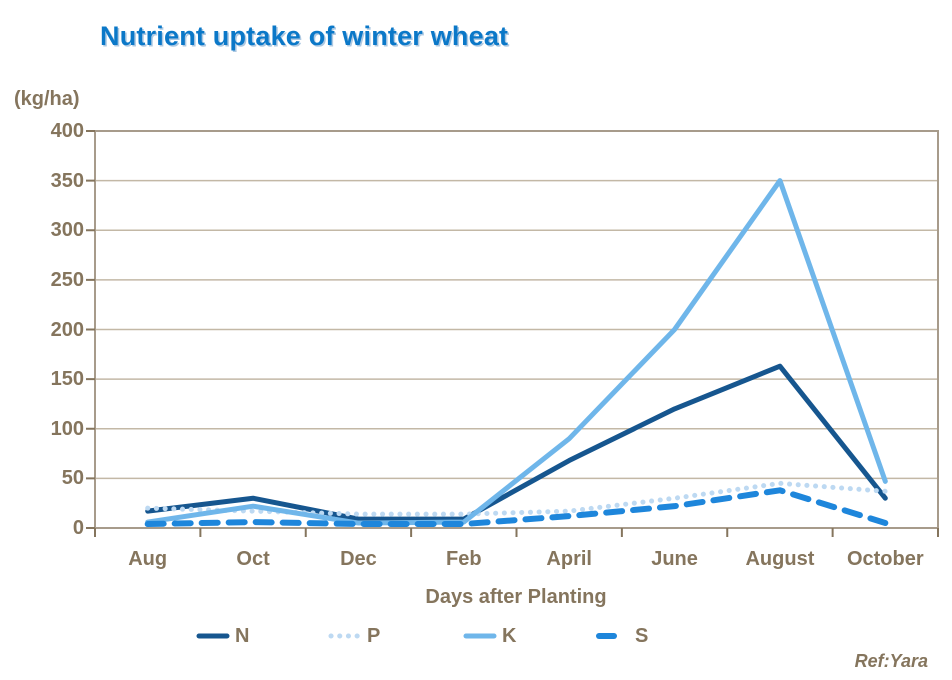 The image size is (952, 680). What do you see at coordinates (516, 498) in the screenshot?
I see `series-line-P` at bounding box center [516, 498].